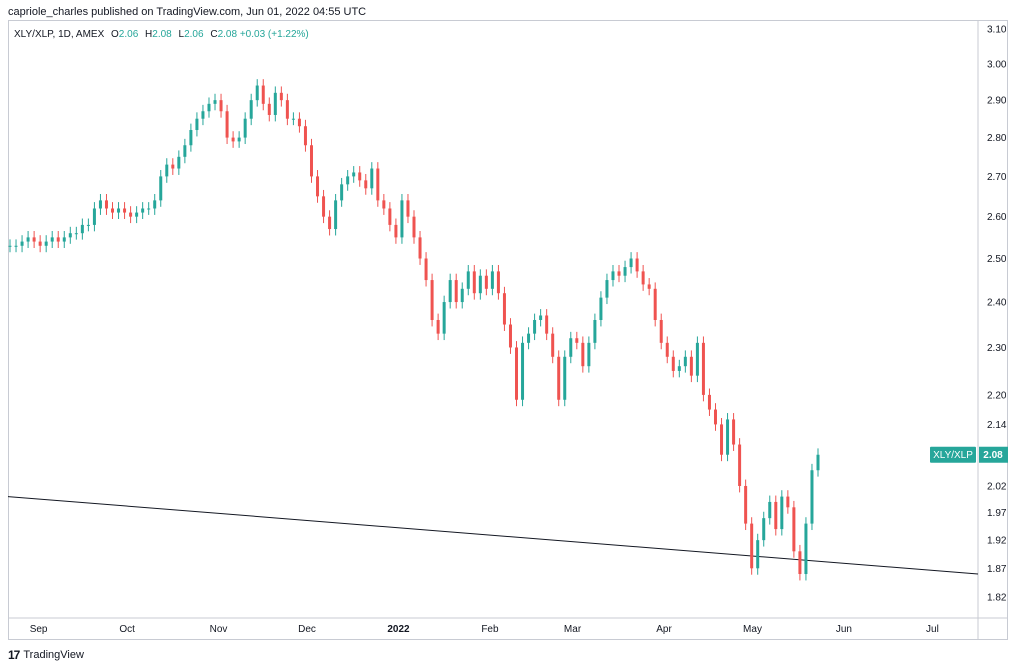 The width and height of the screenshot is (1024, 669). Describe the element at coordinates (493, 535) in the screenshot. I see `trendline` at that location.